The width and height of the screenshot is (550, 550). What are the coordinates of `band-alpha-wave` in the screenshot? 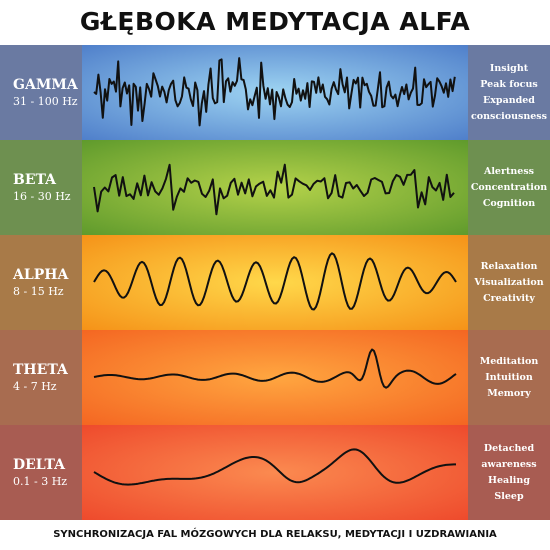 It's located at (275, 281).